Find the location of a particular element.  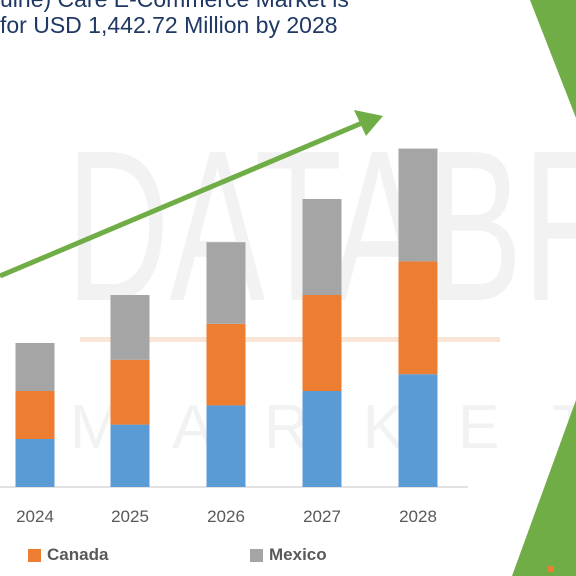

bar-segment-2028-canada is located at coordinates (418, 318).